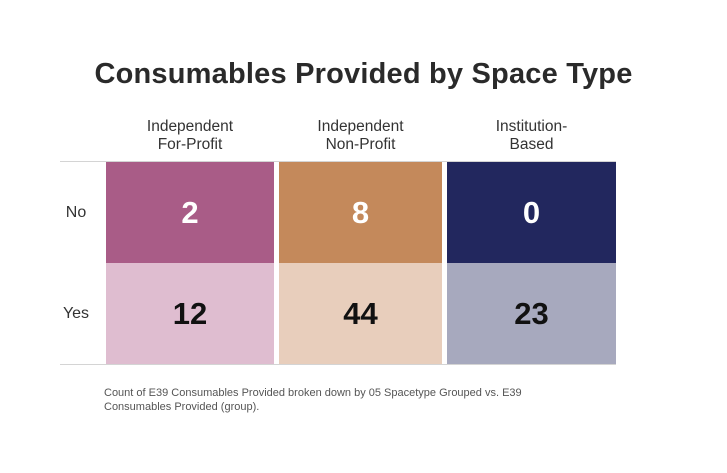  I want to click on column-header-line: For-Profit, so click(190, 144).